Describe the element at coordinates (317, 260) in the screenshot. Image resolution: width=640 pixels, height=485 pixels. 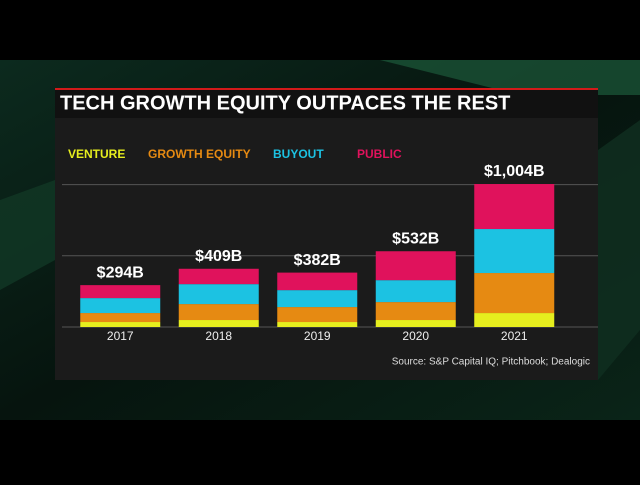
I see `total-label: $382B` at that location.